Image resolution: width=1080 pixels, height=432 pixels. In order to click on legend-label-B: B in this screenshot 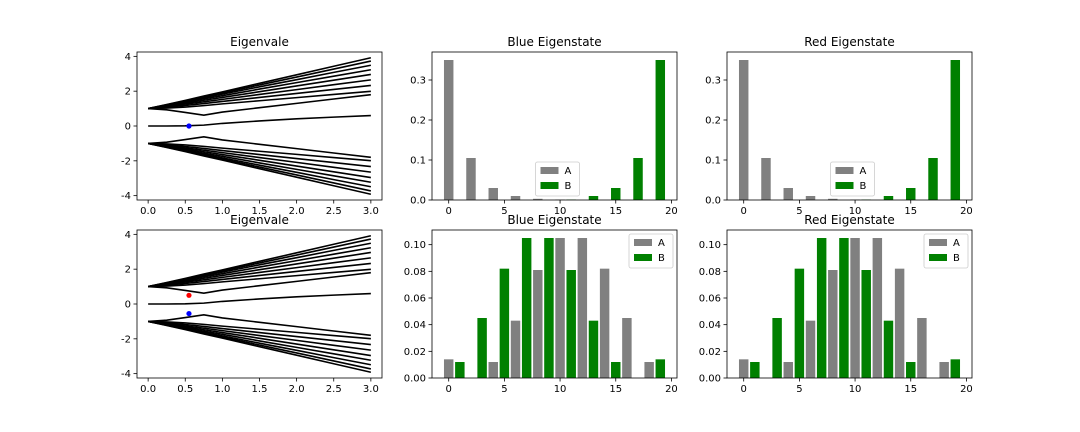, I will do `click(661, 258)`.